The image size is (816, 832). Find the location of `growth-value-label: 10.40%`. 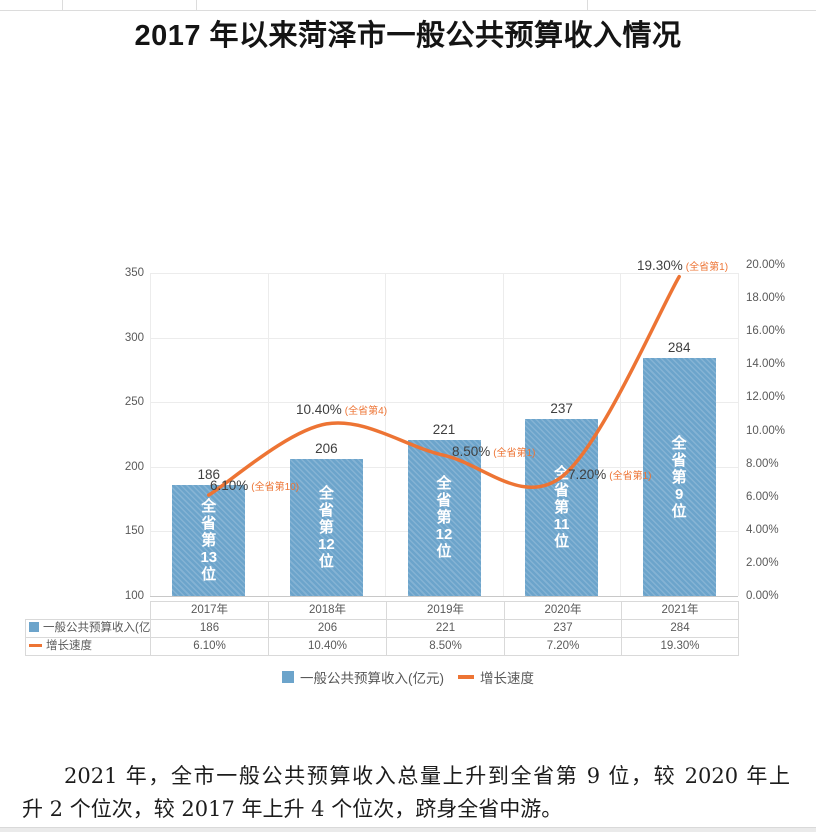

growth-value-label: 10.40% is located at coordinates (319, 409).